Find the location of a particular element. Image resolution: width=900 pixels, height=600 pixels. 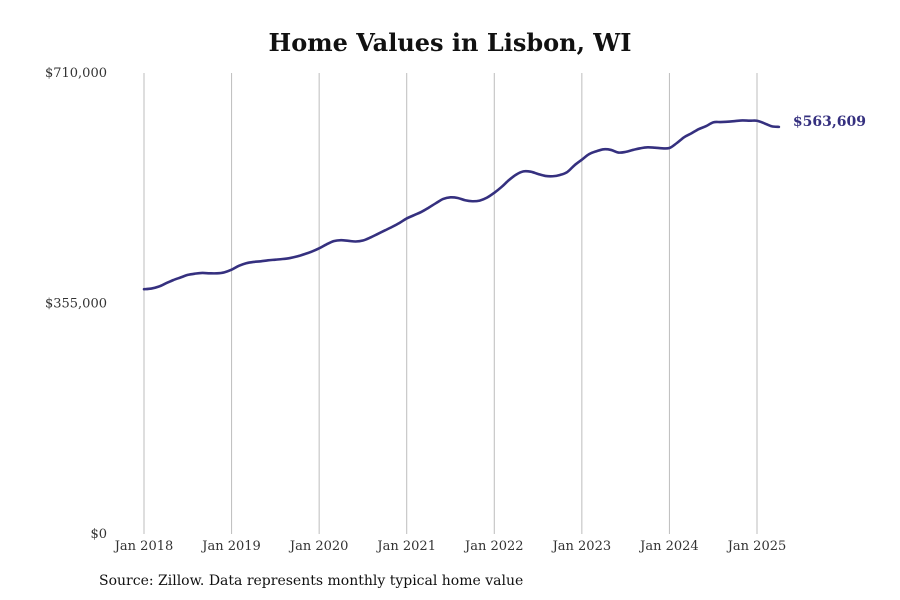

x-tick-label: Jan 2023 is located at coordinates (581, 546).